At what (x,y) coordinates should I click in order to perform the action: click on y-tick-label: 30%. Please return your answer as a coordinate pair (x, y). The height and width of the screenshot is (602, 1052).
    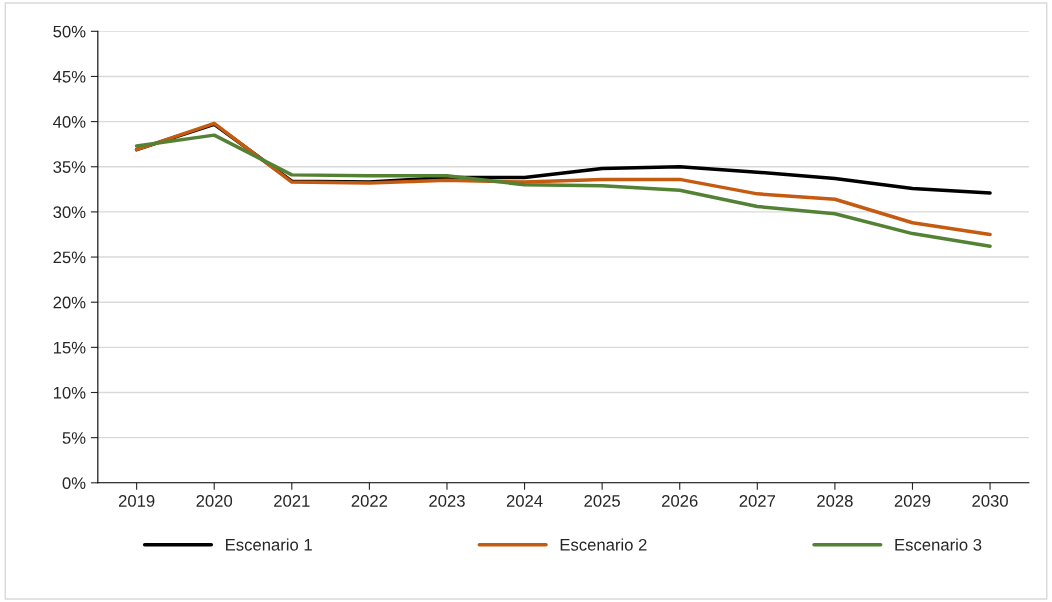
    Looking at the image, I should click on (69, 212).